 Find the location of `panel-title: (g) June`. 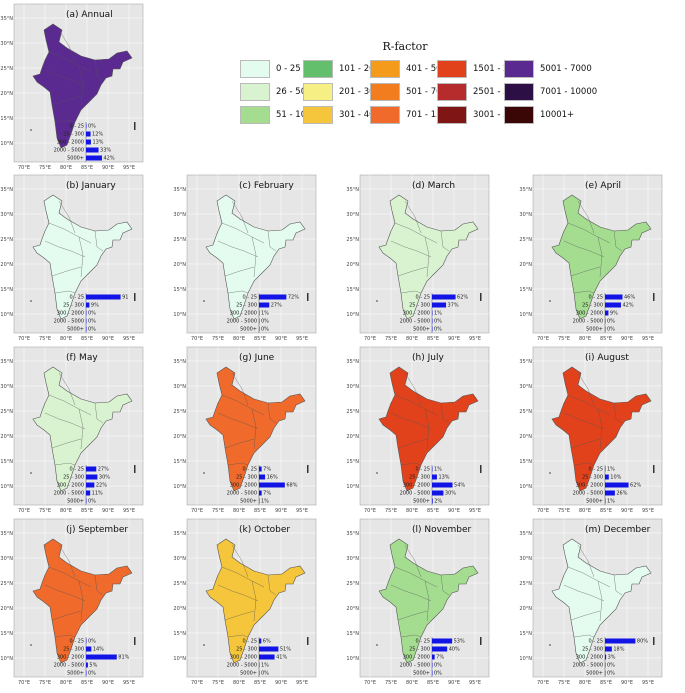

panel-title: (g) June is located at coordinates (257, 358).